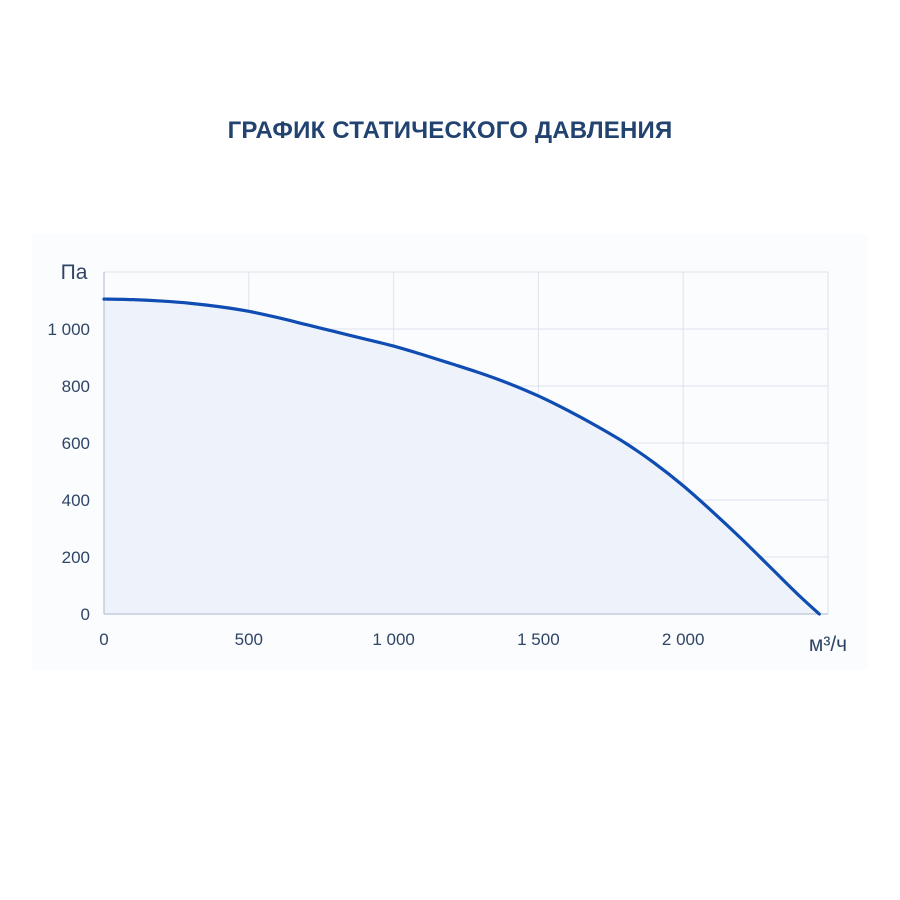 Image resolution: width=900 pixels, height=900 pixels. I want to click on x-tick-label: 1 500, so click(538, 639).